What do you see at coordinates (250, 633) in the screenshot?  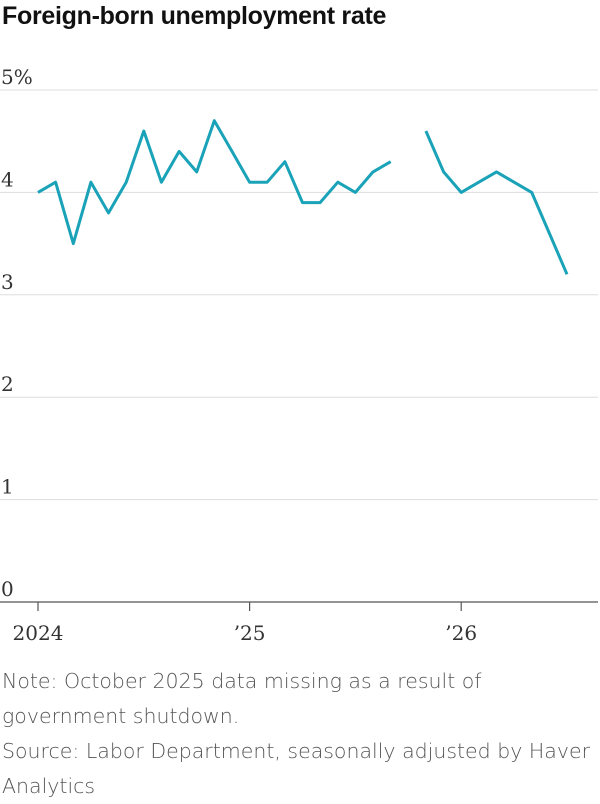 I see `x-tick-label: ’25` at bounding box center [250, 633].